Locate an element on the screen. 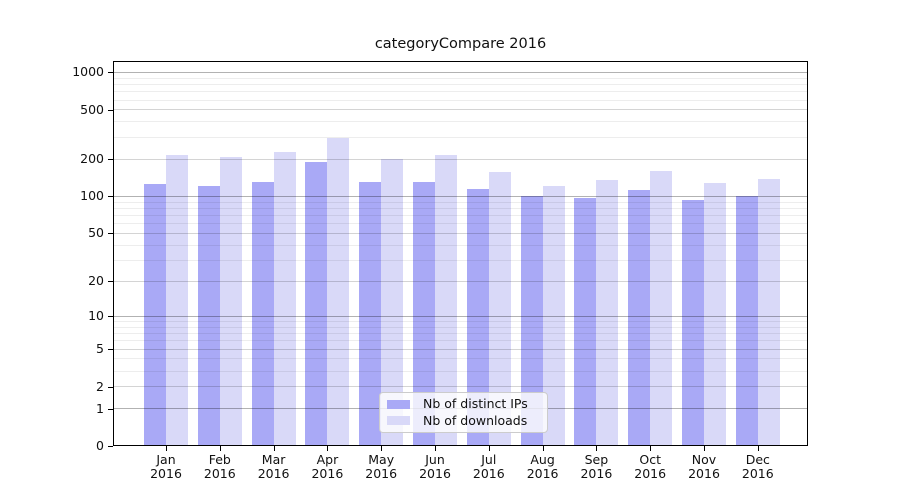 This screenshot has width=900, height=500. legend-item-downloads: Nb of downloads is located at coordinates (463, 421).